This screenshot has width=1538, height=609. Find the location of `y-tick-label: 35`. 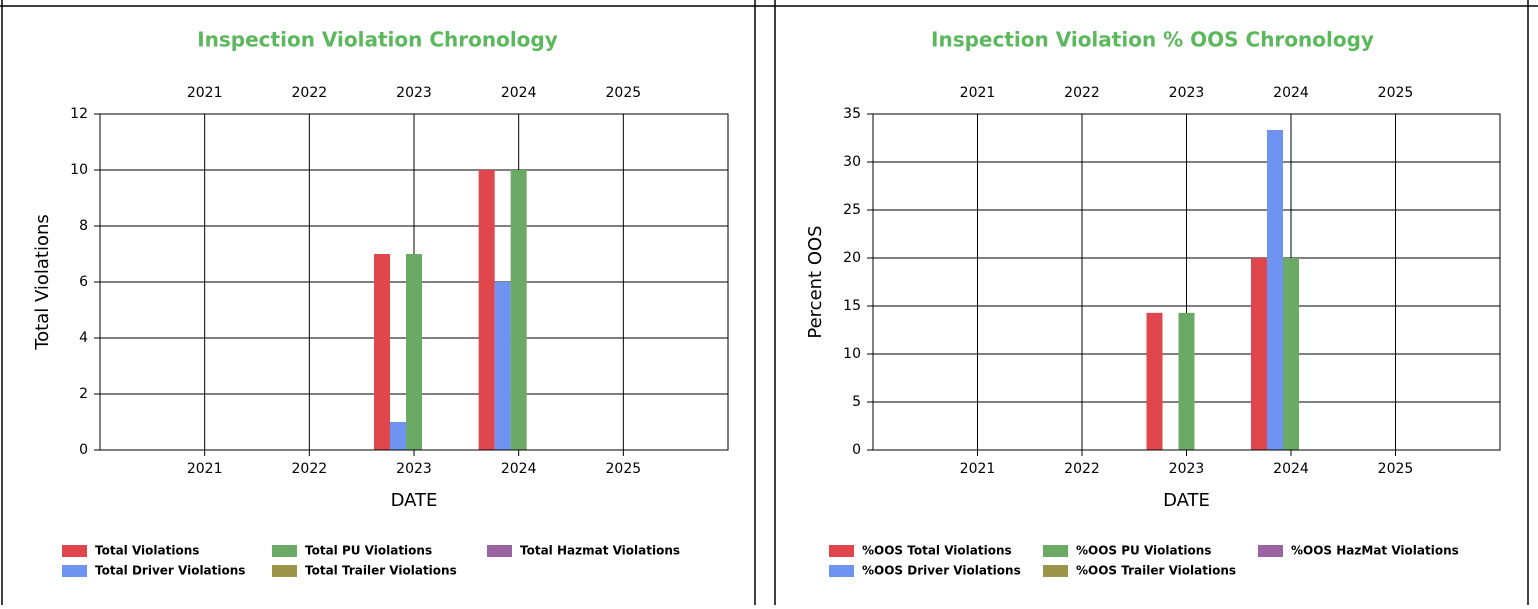

y-tick-label: 35 is located at coordinates (852, 114).